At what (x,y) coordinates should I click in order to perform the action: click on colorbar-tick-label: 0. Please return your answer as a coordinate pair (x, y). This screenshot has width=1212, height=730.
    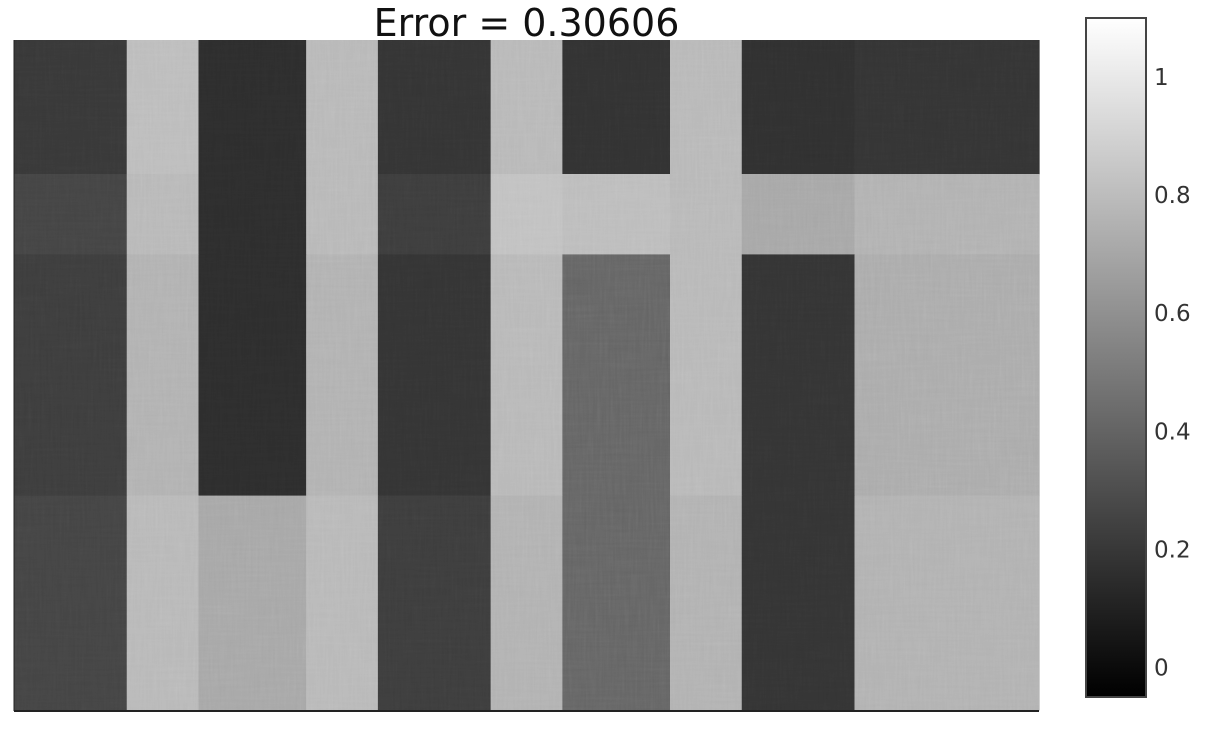
    Looking at the image, I should click on (1161, 669).